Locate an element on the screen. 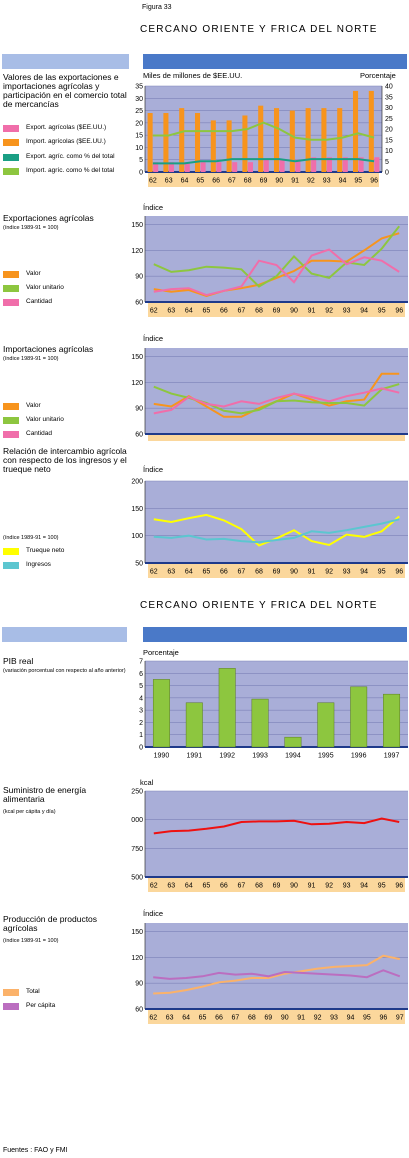 Image resolution: width=409 pixels, height=1158 pixels. y-tick-label: 15 is located at coordinates (139, 136).